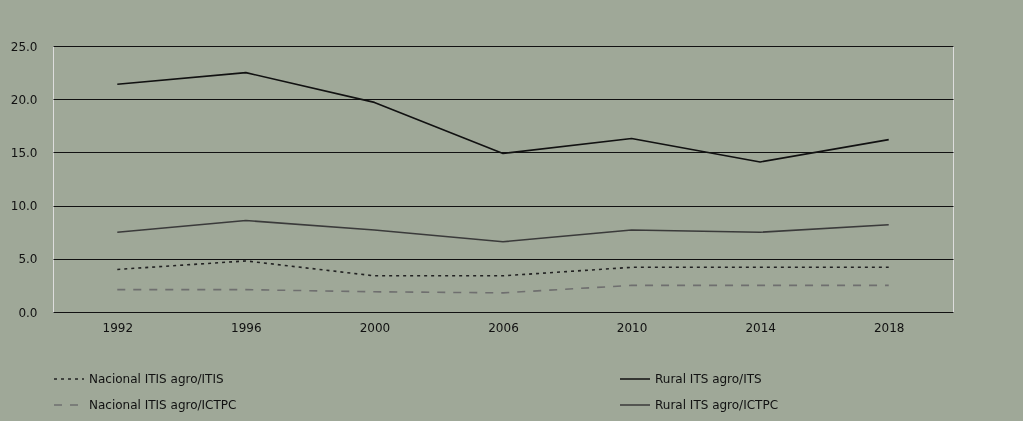 The height and width of the screenshot is (435, 1024). Describe the element at coordinates (760, 327) in the screenshot. I see `x-tick-label: 2014` at that location.